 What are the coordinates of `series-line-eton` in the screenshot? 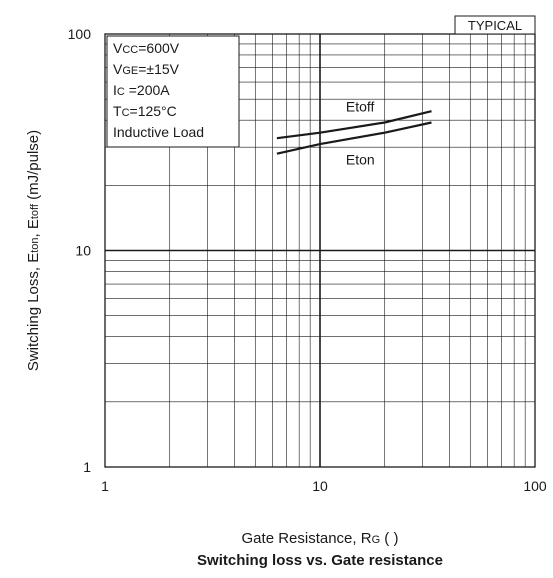 It's located at (354, 138).